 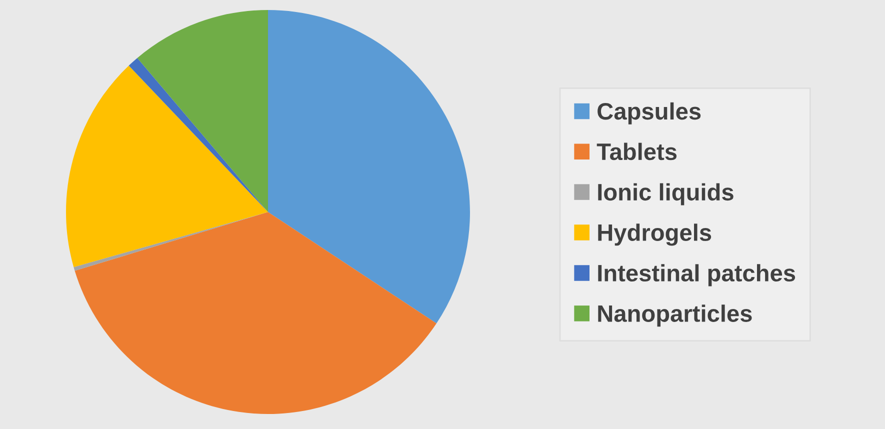 What do you see at coordinates (649, 113) in the screenshot?
I see `legend-label: Capsules` at bounding box center [649, 113].